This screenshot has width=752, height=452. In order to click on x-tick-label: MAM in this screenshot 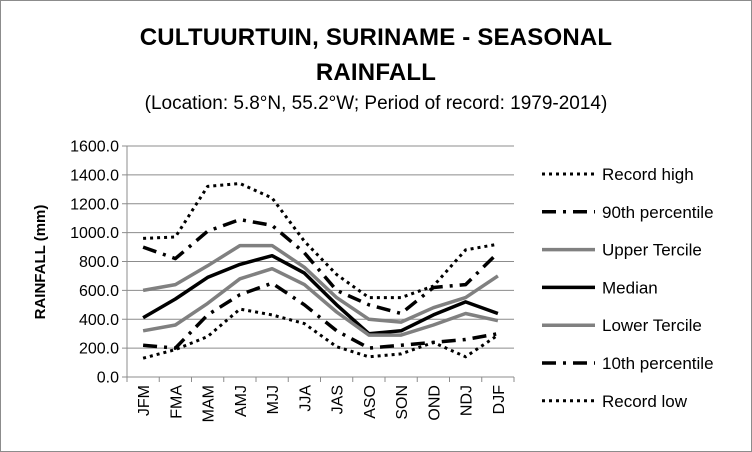, I will do `click(209, 403)`.